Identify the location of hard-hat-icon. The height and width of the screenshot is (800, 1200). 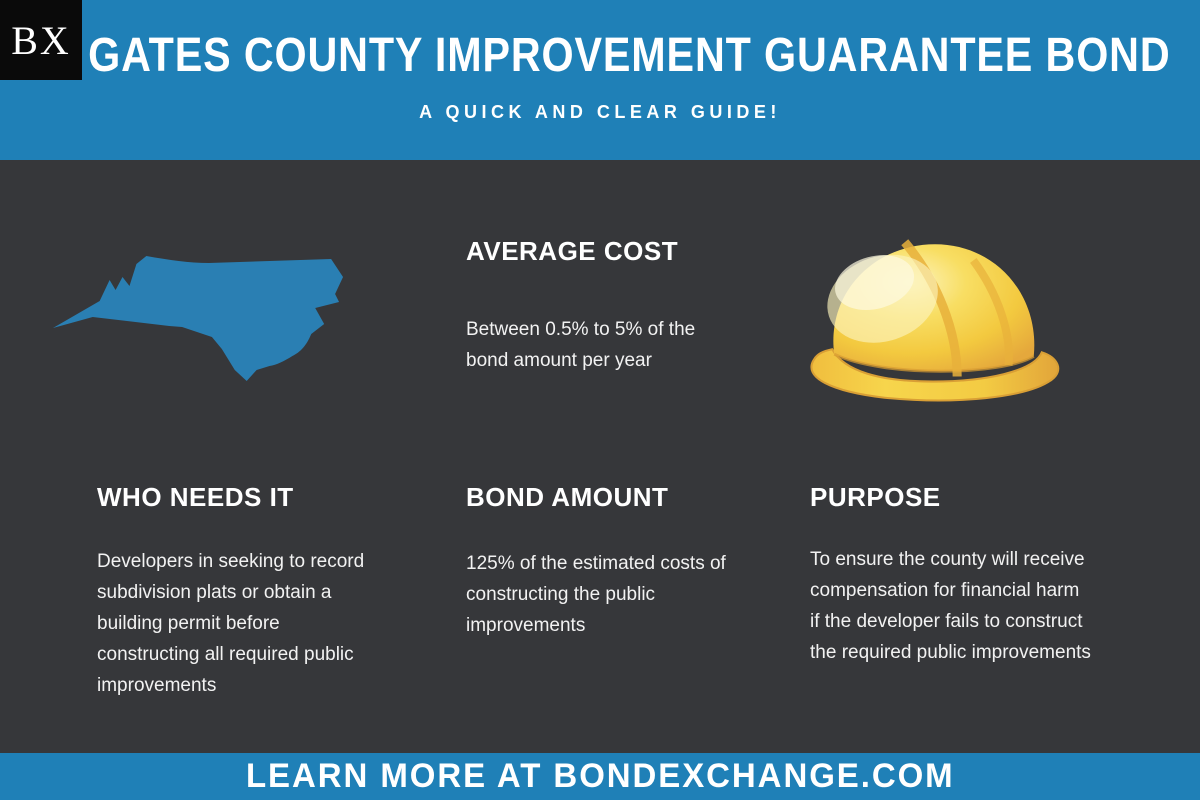
(935, 320).